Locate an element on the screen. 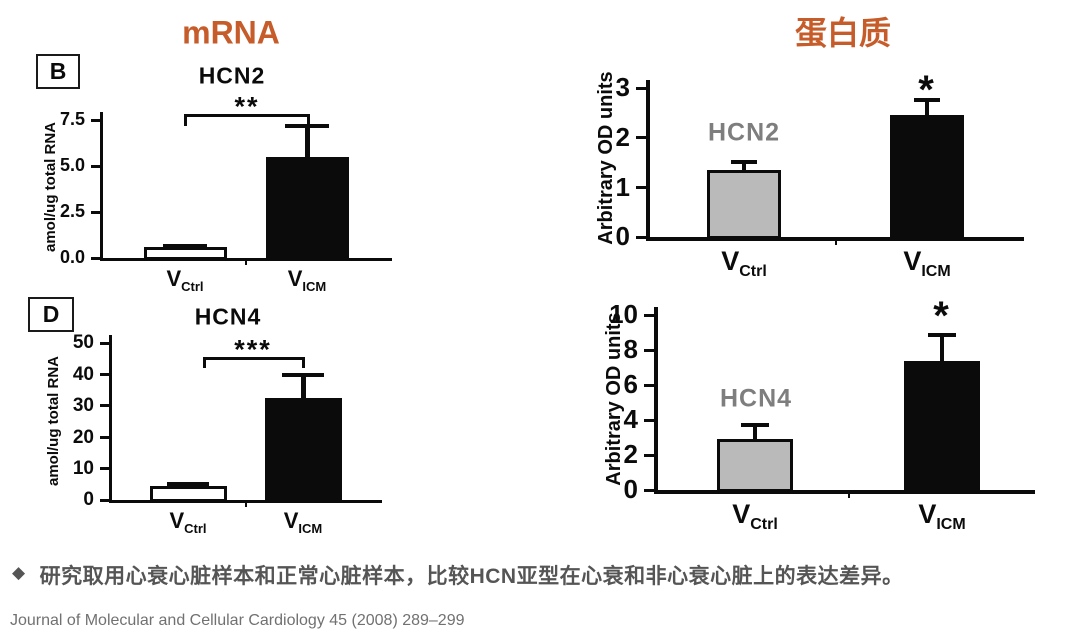 This screenshot has width=1080, height=644. y-tick-label: 0.0 is located at coordinates (72, 257).